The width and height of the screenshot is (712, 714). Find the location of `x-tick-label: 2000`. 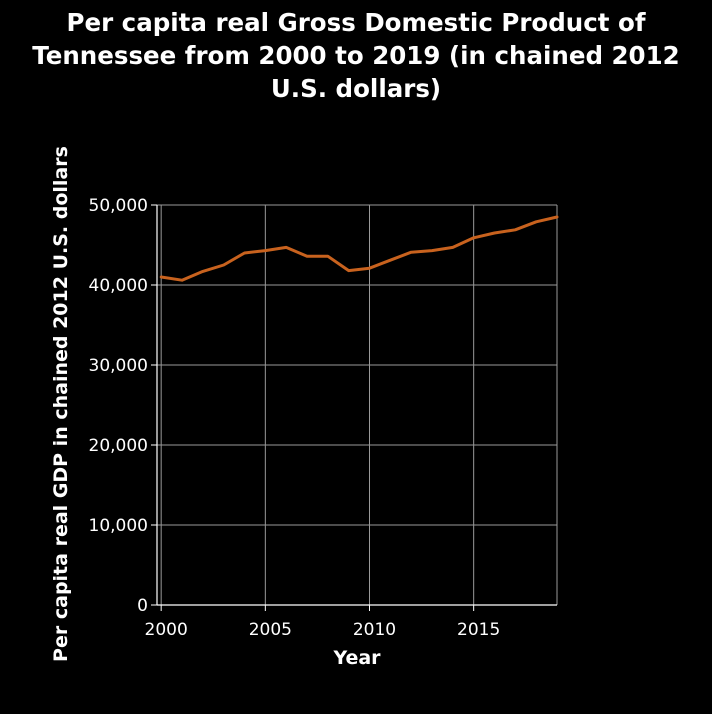

x-tick-label: 2000 is located at coordinates (166, 630).